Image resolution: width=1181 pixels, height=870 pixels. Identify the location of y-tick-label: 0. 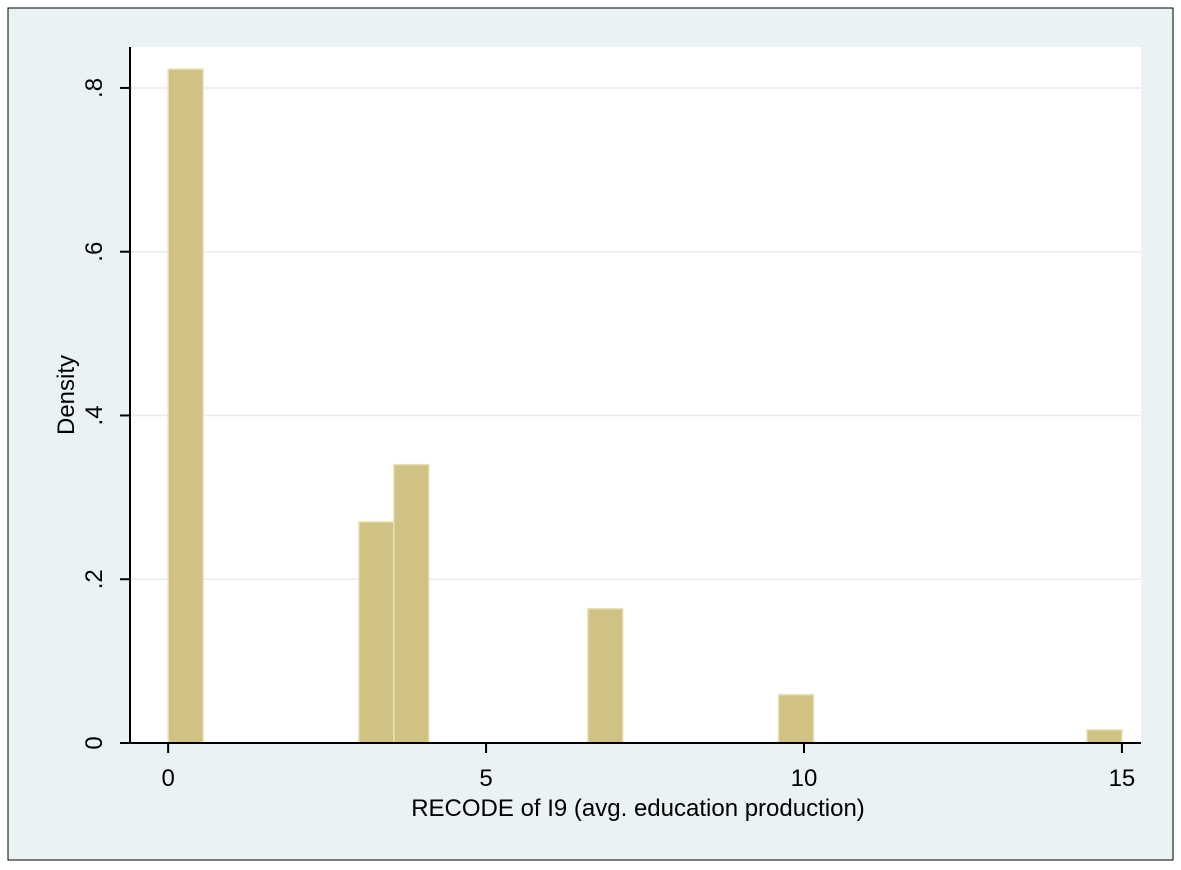
(94, 742).